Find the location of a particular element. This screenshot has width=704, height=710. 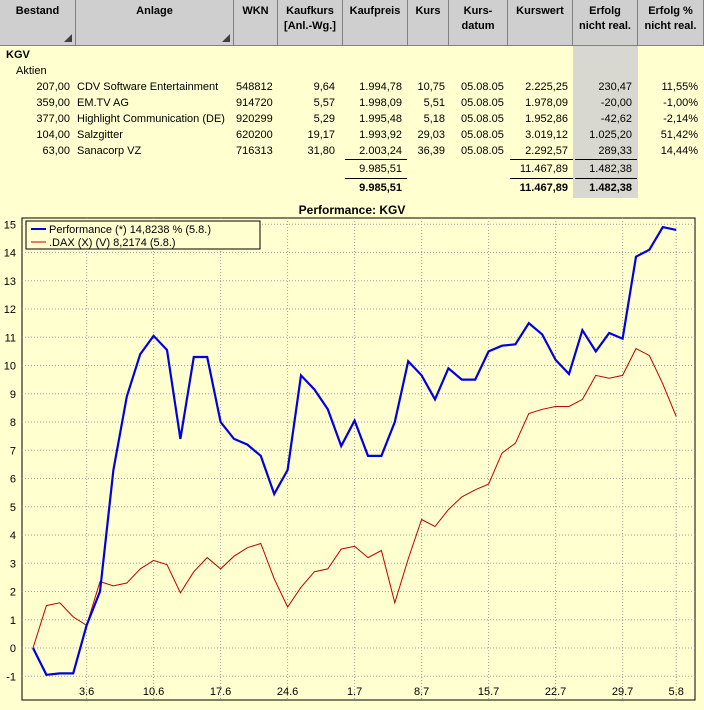

column-header-0: Bestand is located at coordinates (38, 23).